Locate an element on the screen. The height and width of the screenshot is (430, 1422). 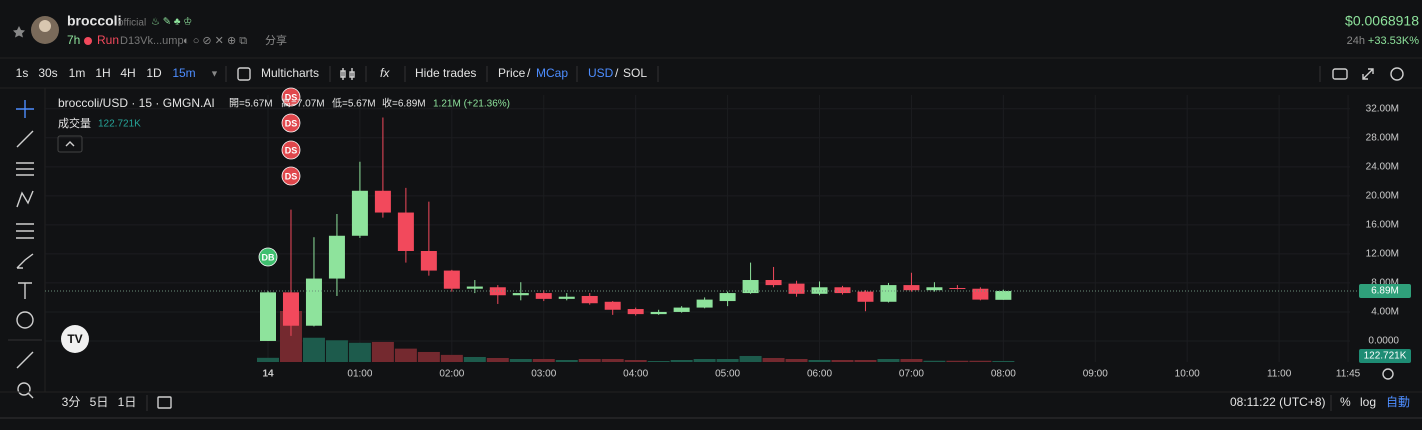
hide-trades: Hide trades is located at coordinates (445, 73).